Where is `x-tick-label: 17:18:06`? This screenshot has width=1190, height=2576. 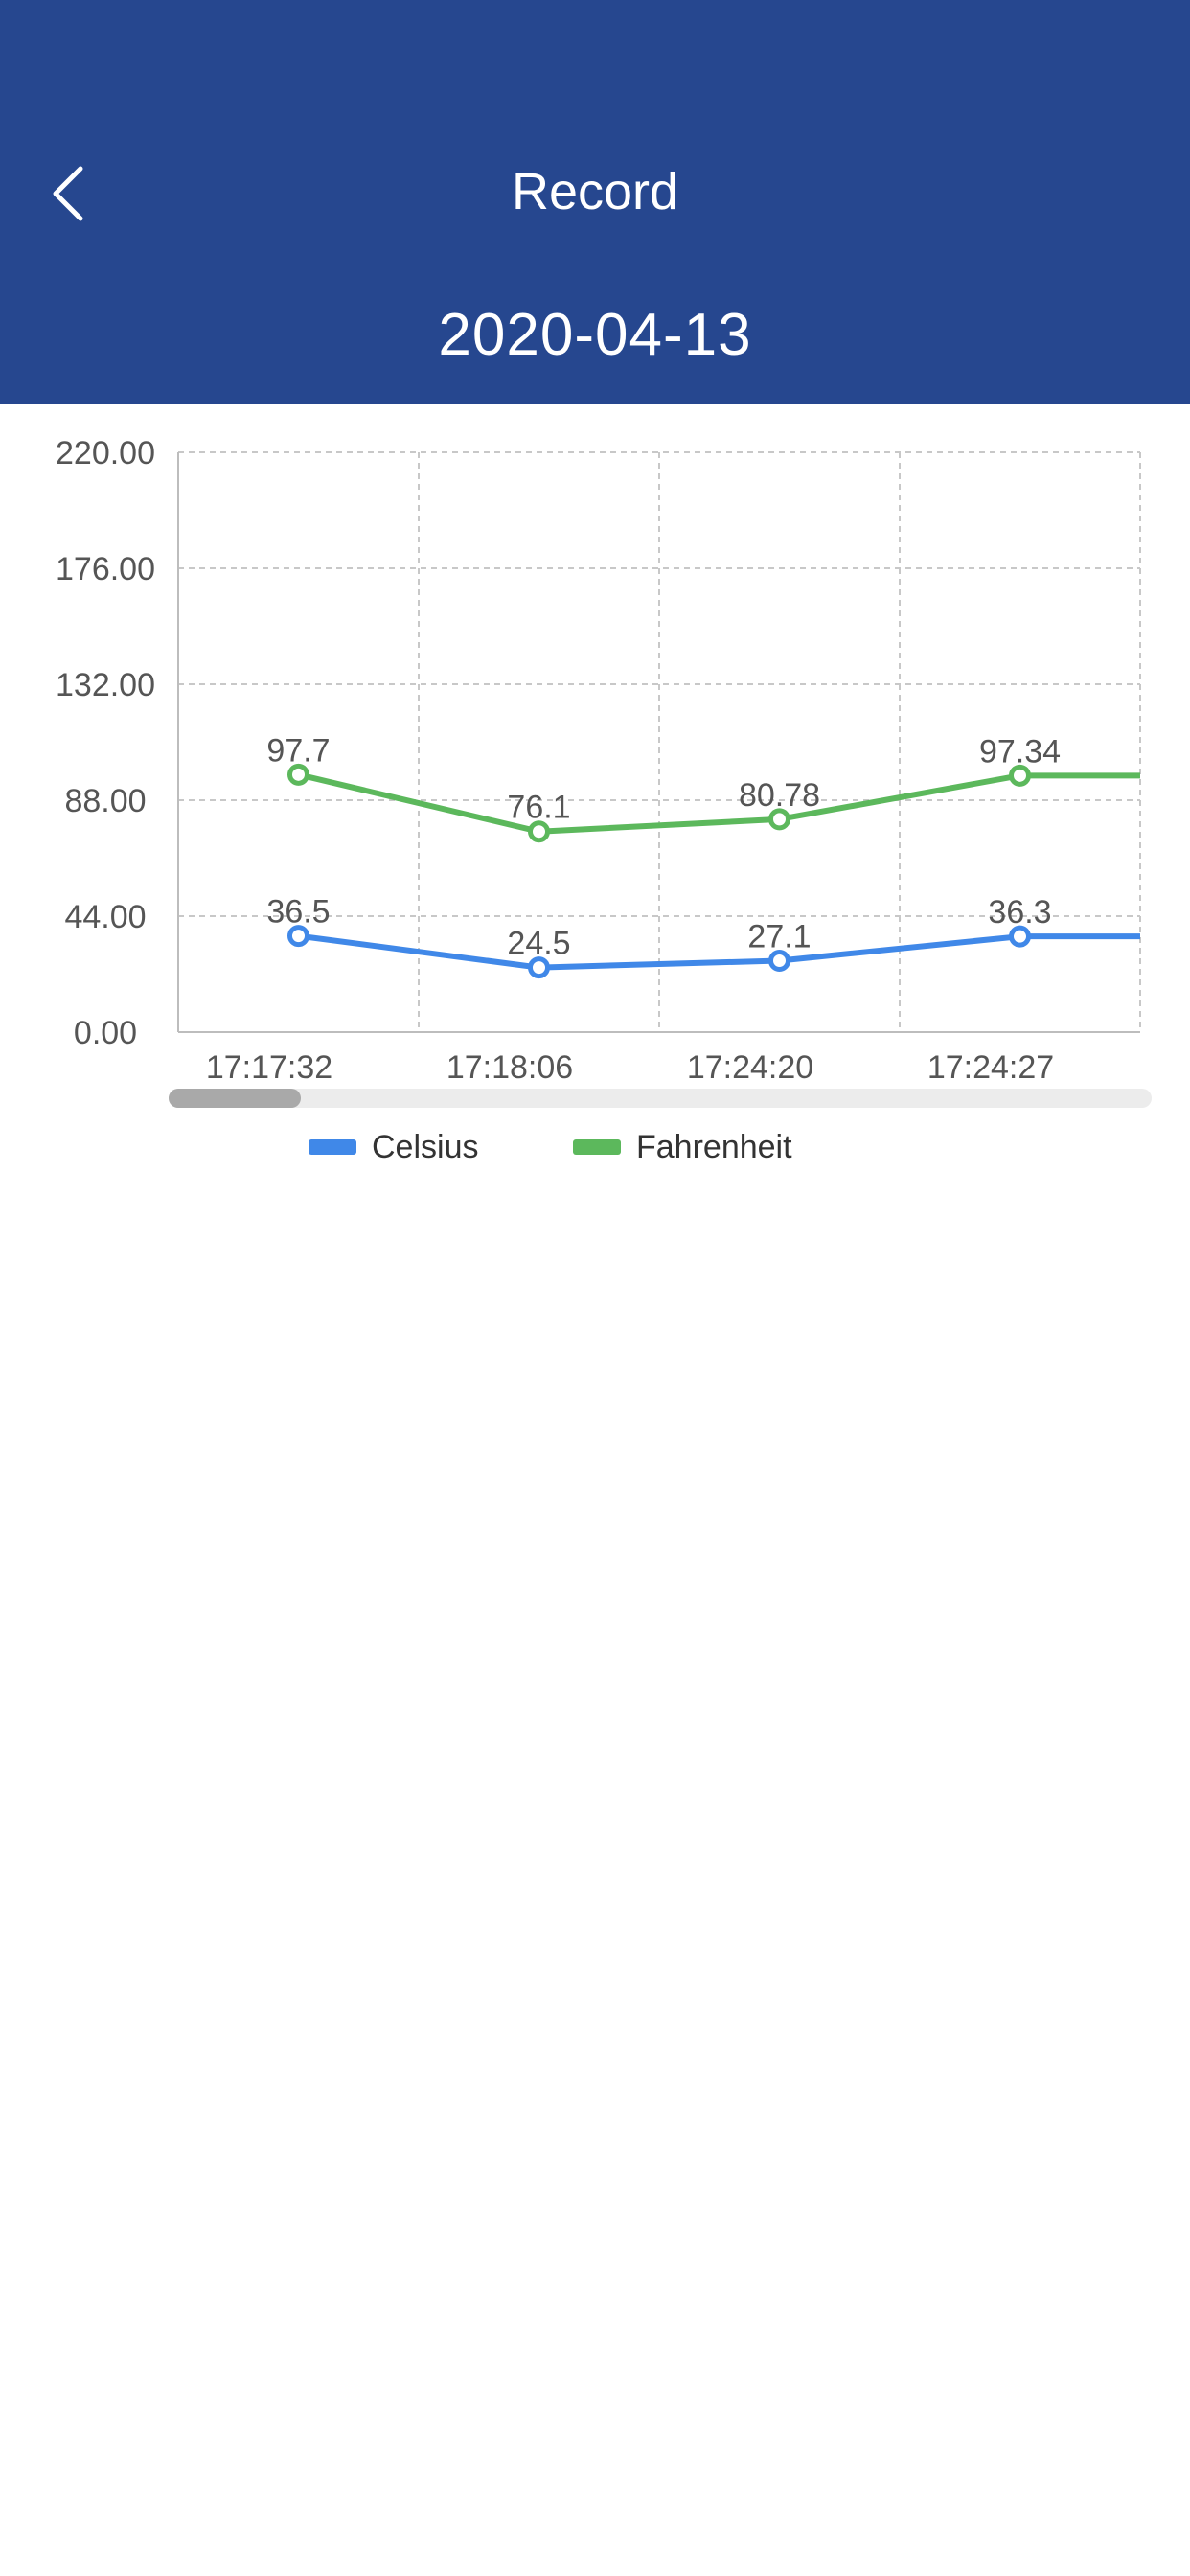
x-tick-label: 17:18:06 is located at coordinates (510, 1067).